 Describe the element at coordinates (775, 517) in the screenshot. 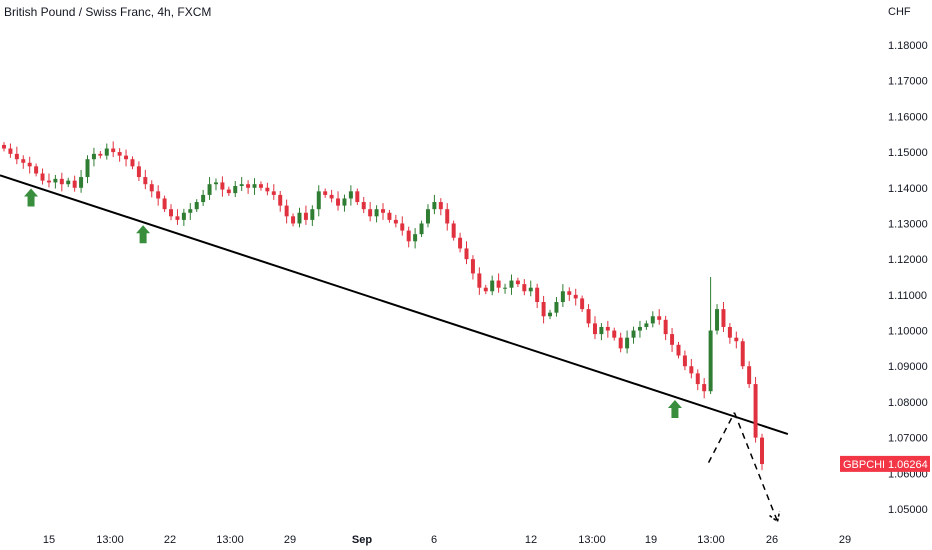

I see `projection-arrowhead-icon` at that location.